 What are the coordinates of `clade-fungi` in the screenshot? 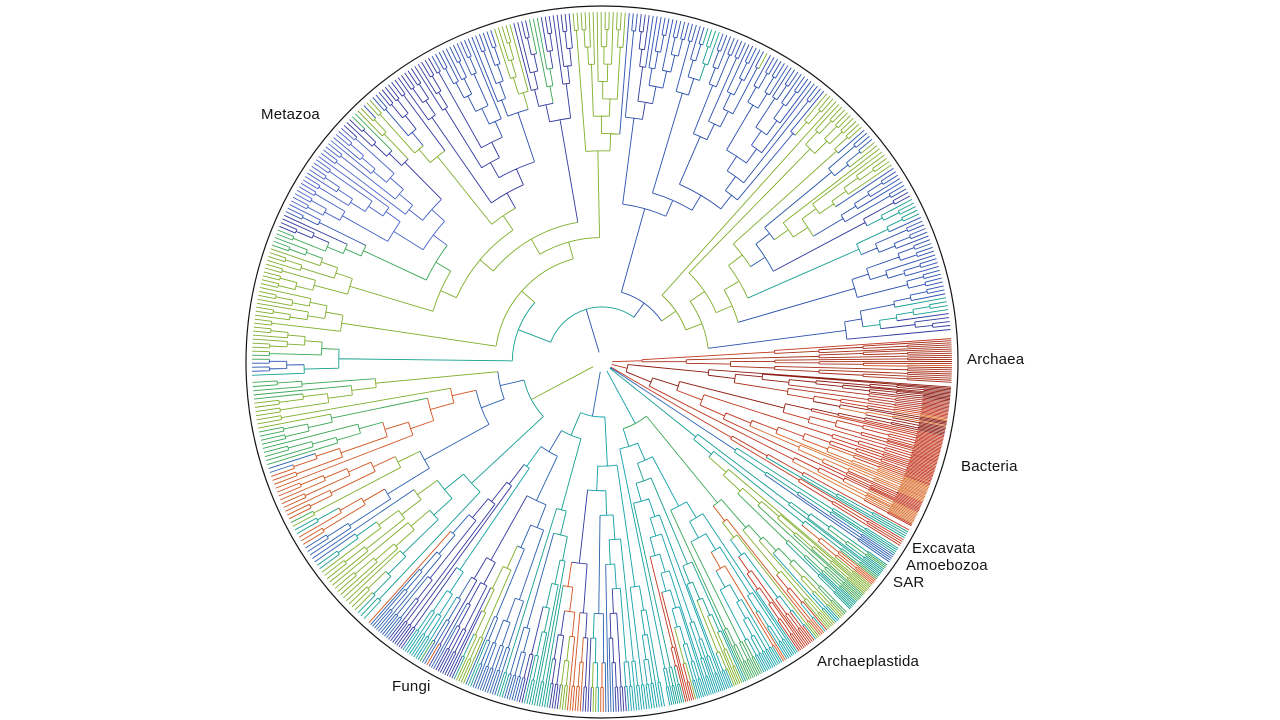 It's located at (516, 542).